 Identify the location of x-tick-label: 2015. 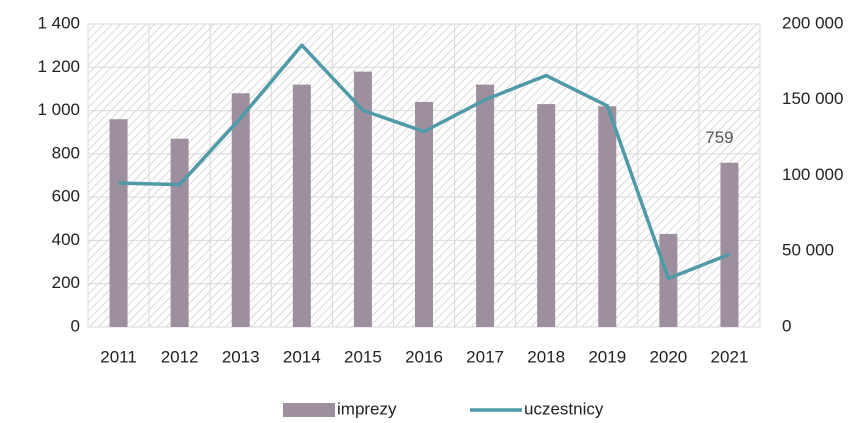
(363, 356).